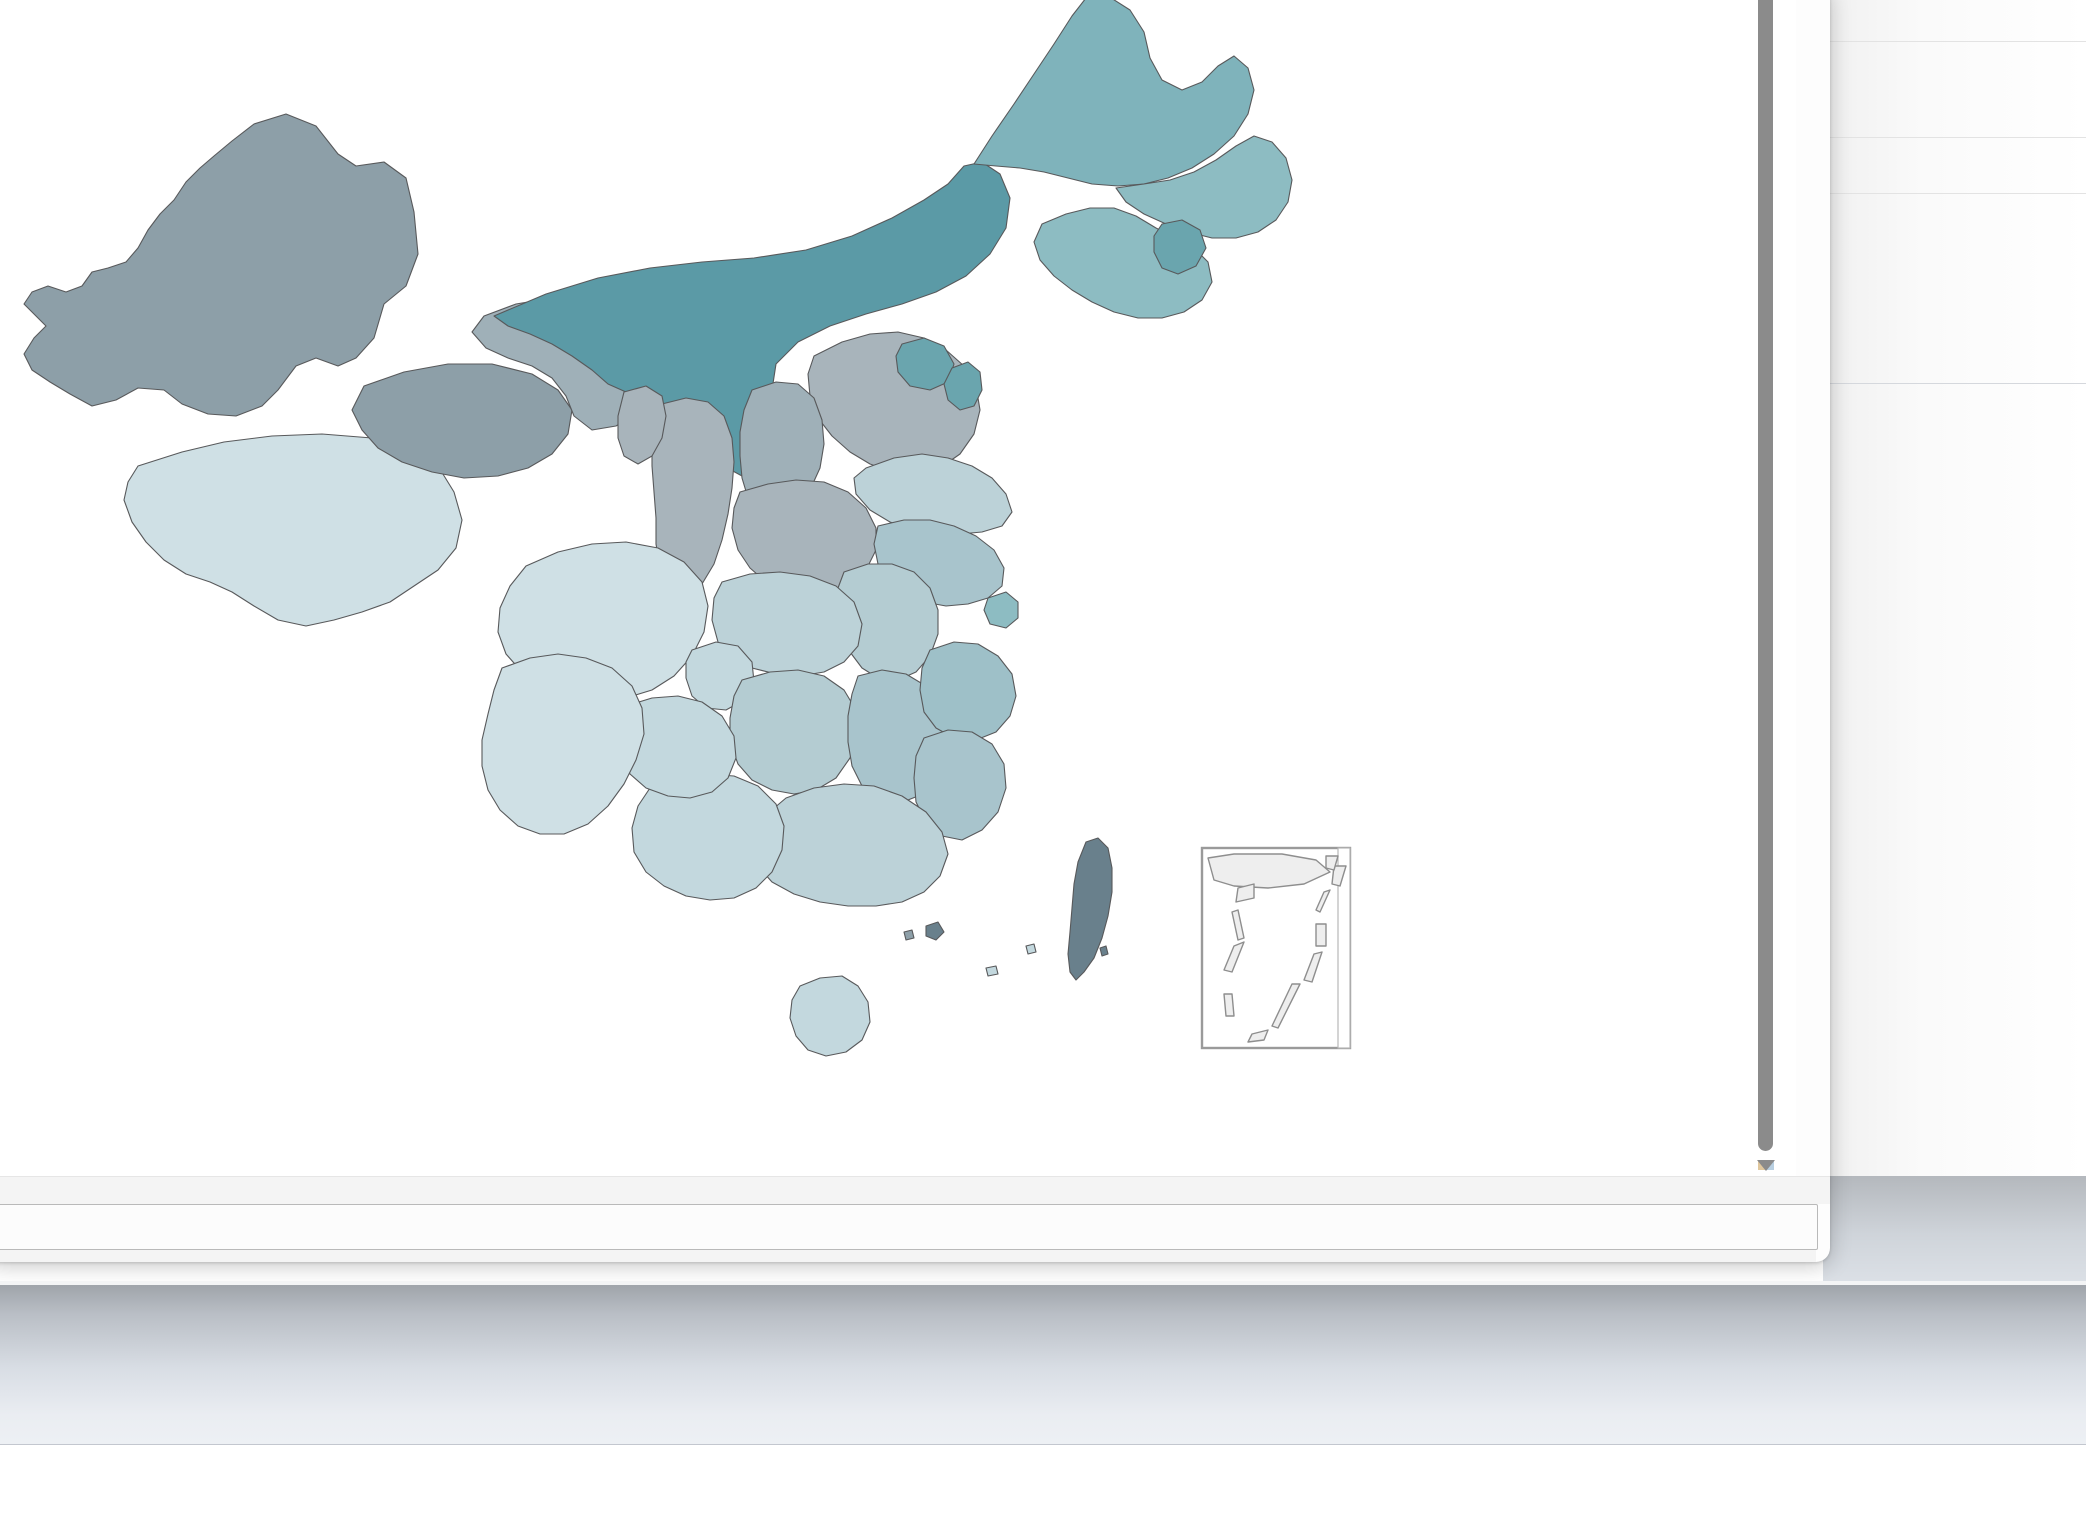 The image size is (2086, 1518). What do you see at coordinates (925, 364) in the screenshot?
I see `region-beijing` at bounding box center [925, 364].